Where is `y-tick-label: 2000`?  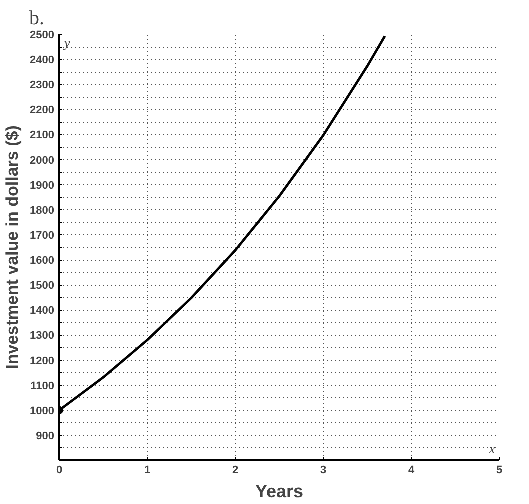
y-tick-label: 2000 is located at coordinates (42, 160).